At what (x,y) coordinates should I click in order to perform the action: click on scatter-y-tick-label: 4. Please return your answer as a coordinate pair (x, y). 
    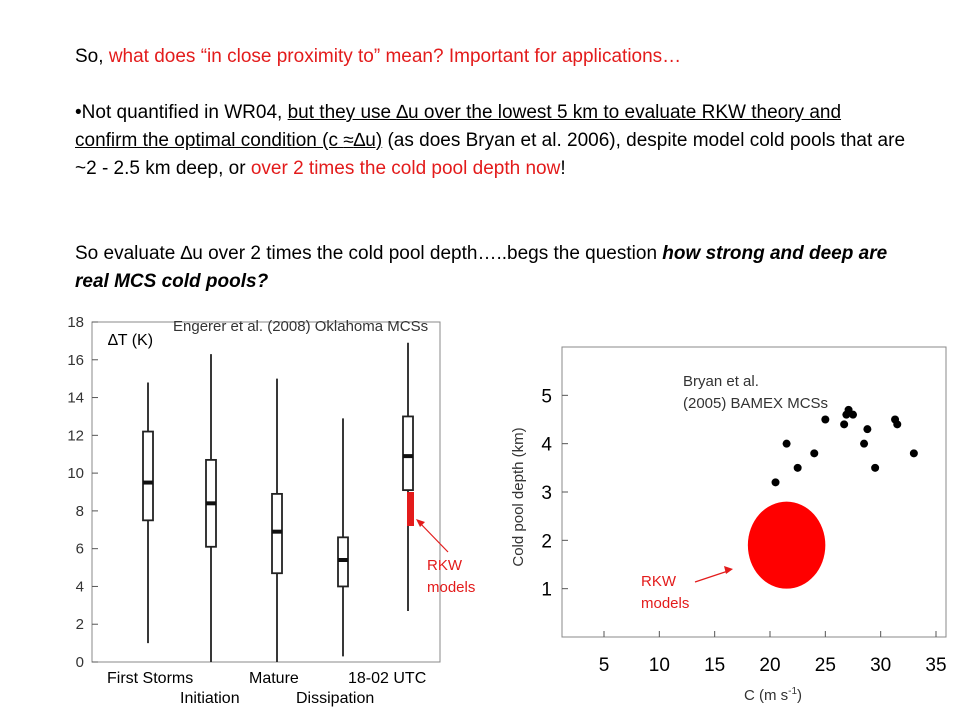
    Looking at the image, I should click on (546, 445).